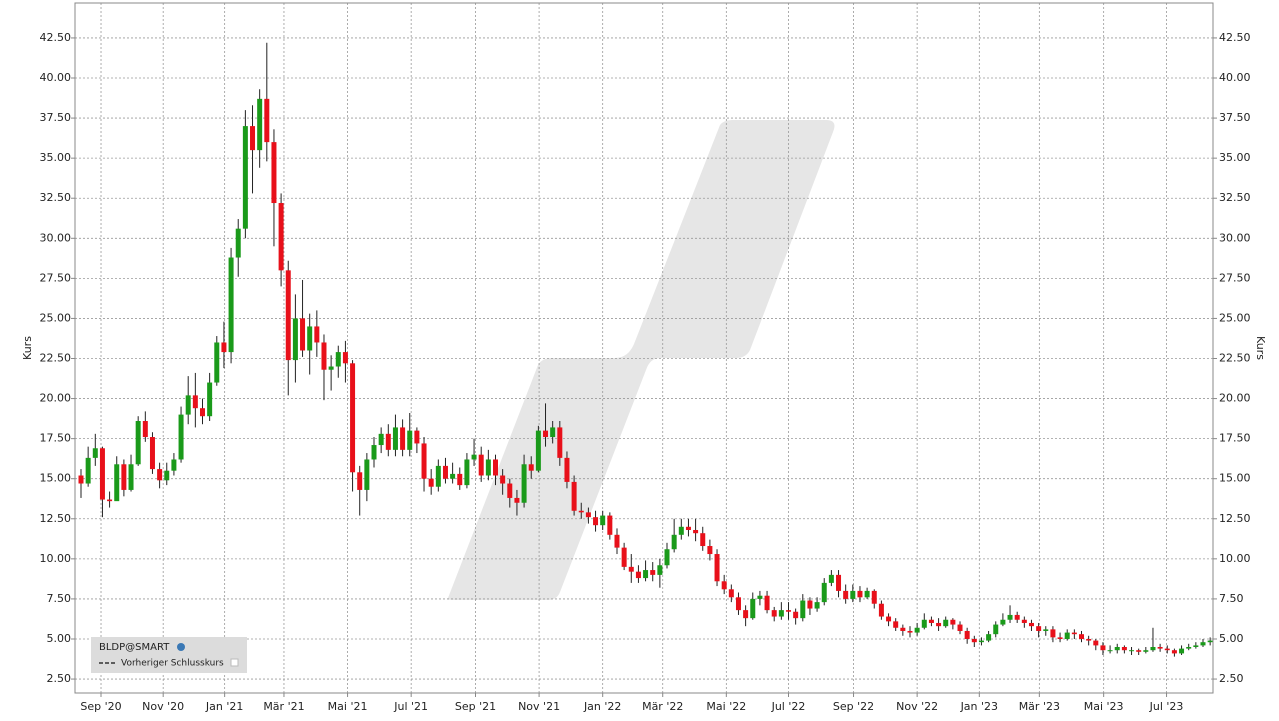  What do you see at coordinates (169, 655) in the screenshot?
I see `legend-box` at bounding box center [169, 655].